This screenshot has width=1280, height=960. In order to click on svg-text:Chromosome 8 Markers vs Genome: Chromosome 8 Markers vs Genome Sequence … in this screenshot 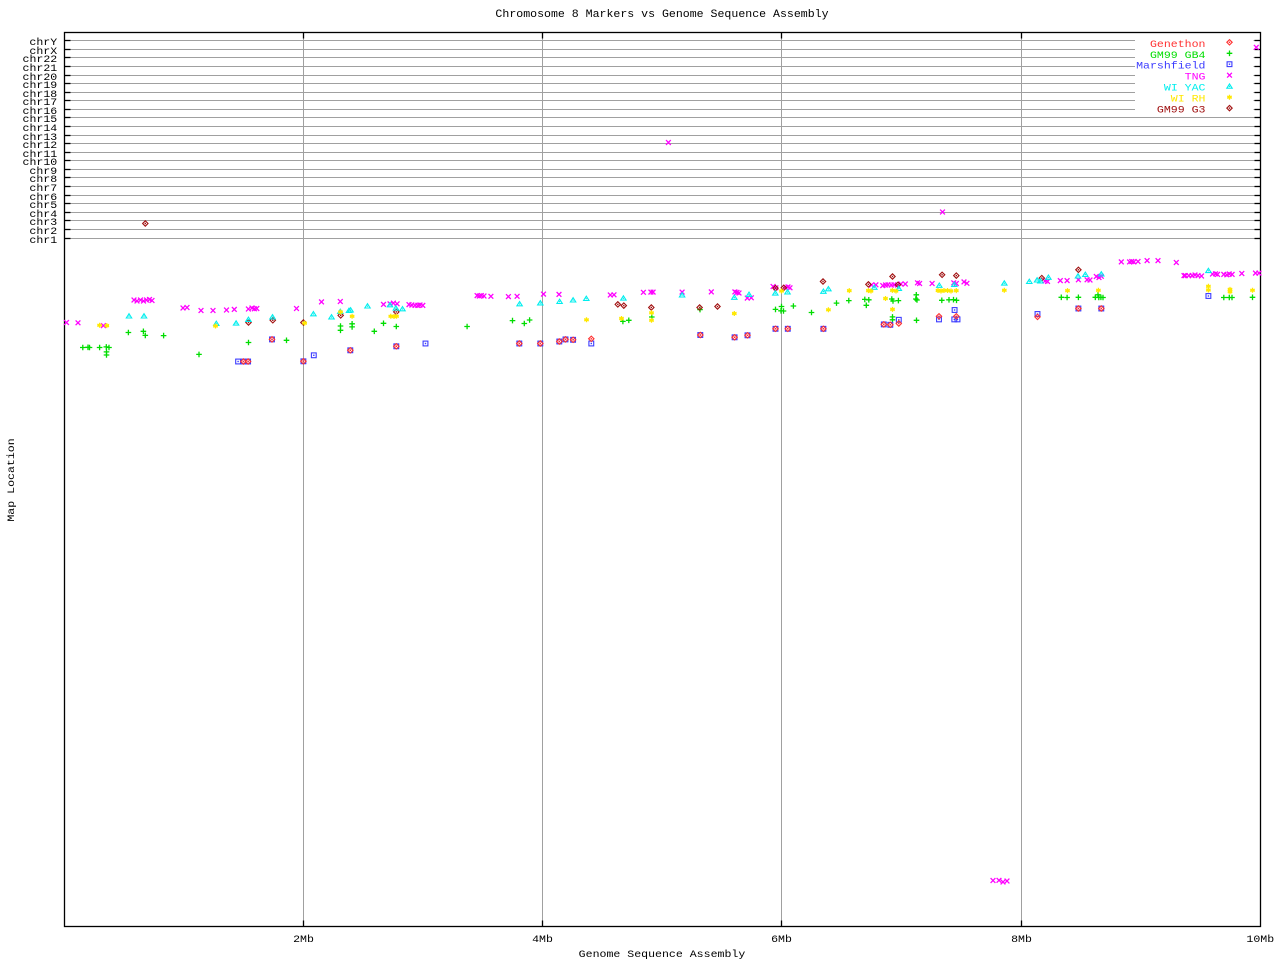, I will do `click(661, 15)`.